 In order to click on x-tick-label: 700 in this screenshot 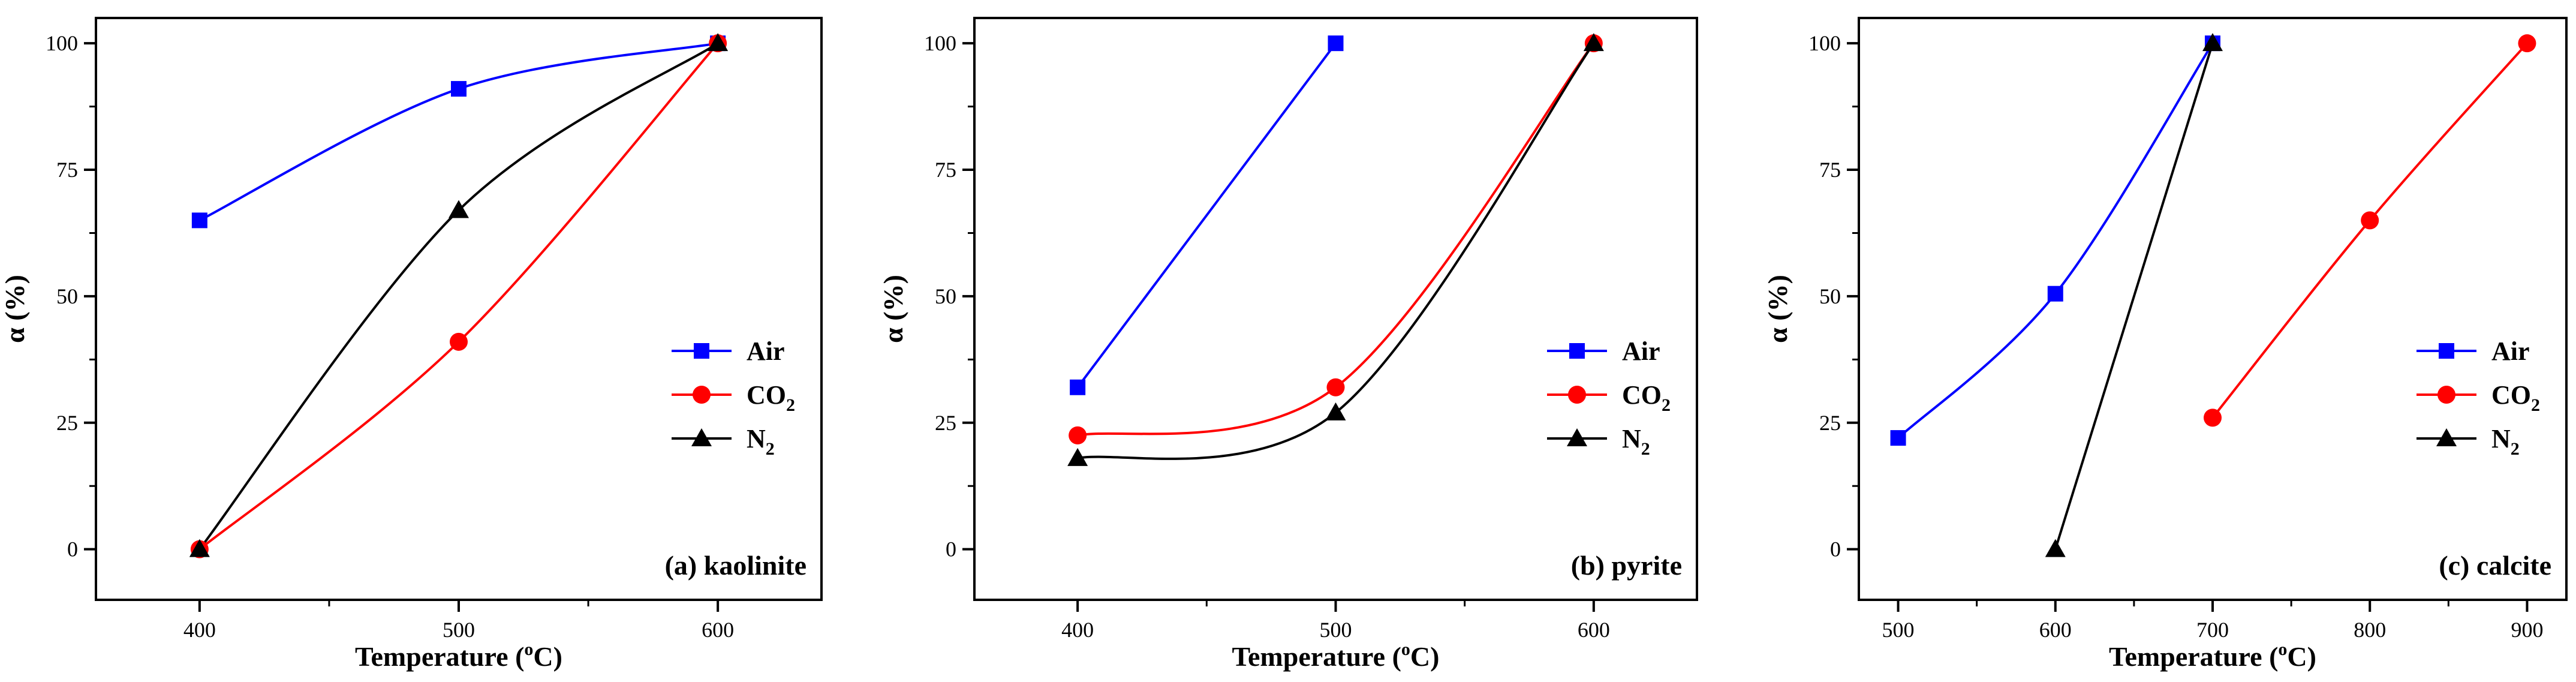, I will do `click(2212, 630)`.